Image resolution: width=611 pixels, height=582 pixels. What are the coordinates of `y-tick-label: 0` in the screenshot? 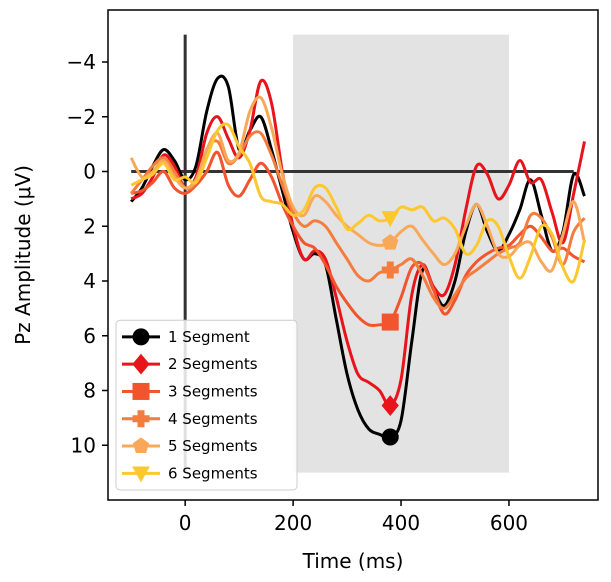 It's located at (89, 172).